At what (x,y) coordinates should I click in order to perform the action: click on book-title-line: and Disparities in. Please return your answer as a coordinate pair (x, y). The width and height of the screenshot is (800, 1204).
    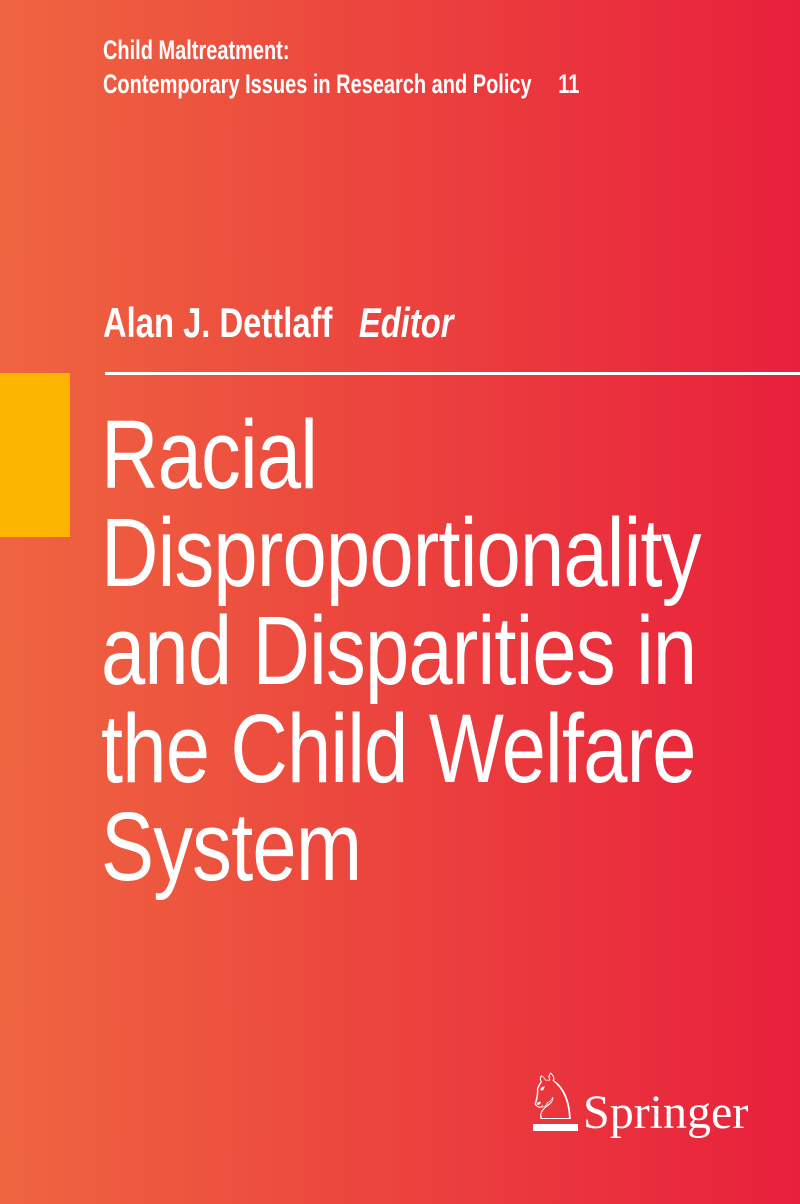
    Looking at the image, I should click on (399, 650).